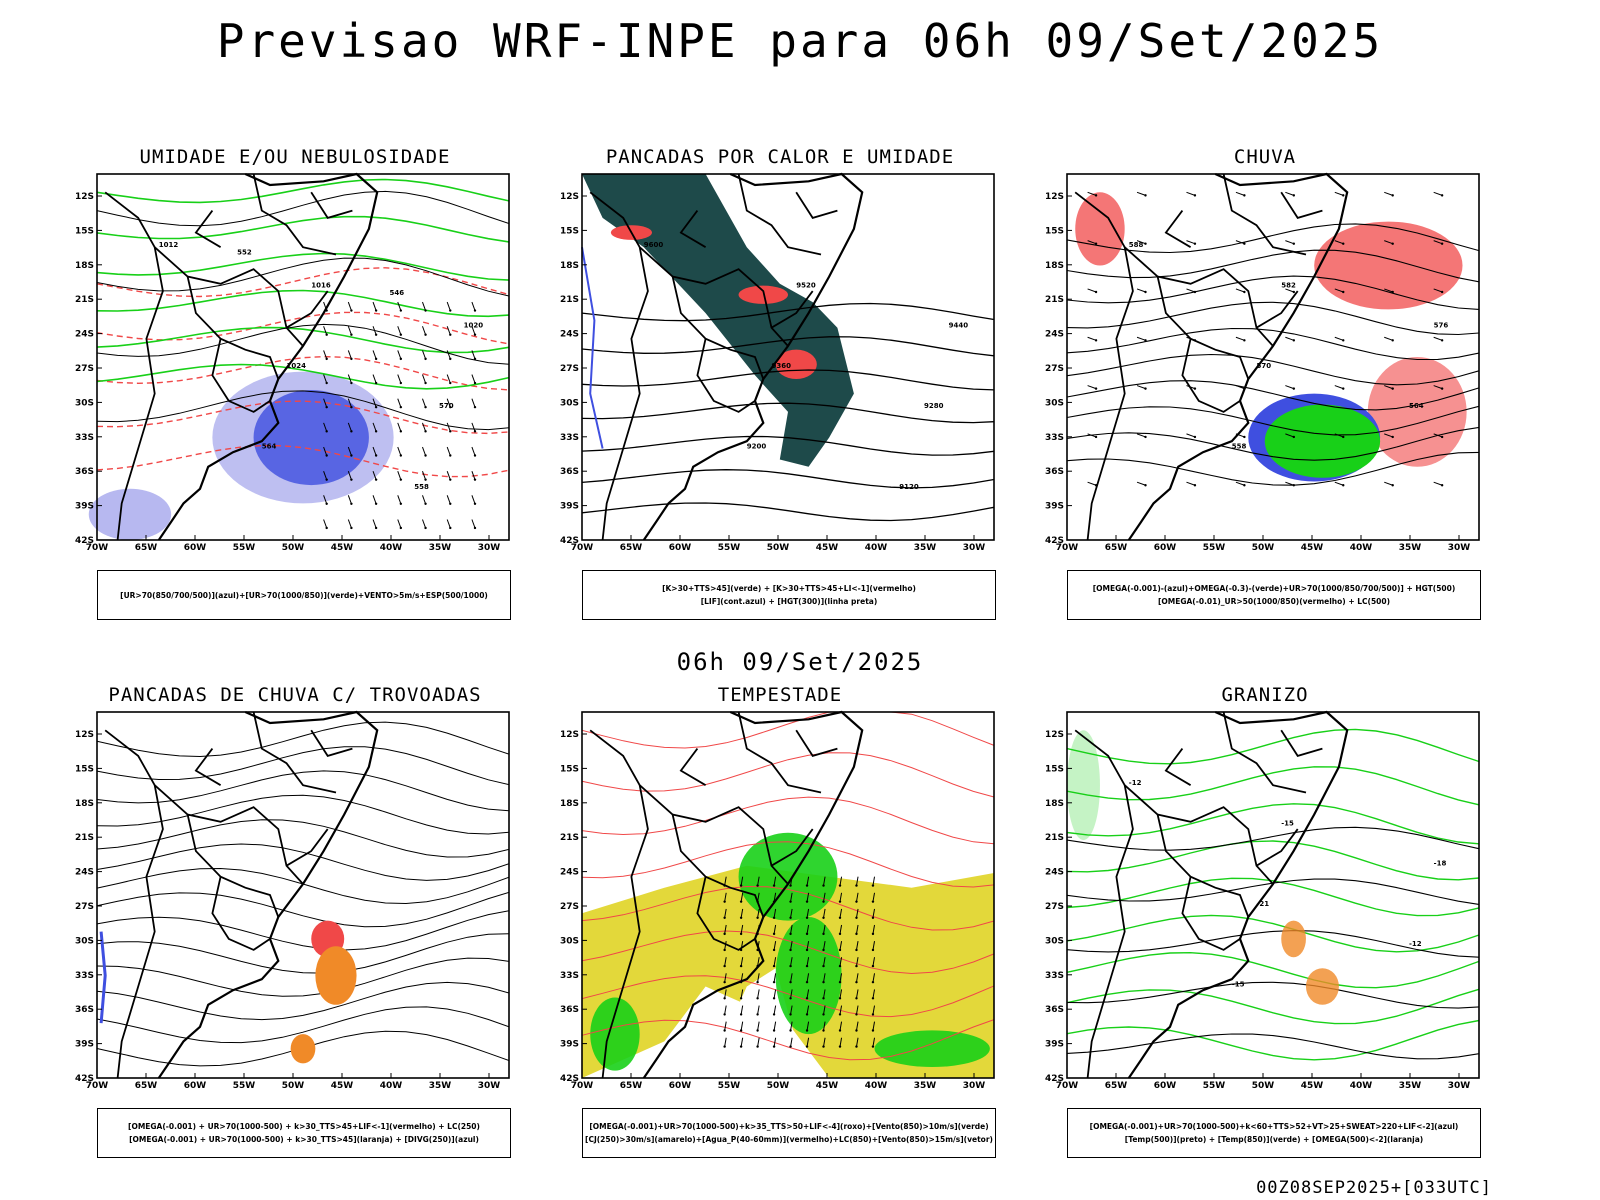  I want to click on height-contour, so click(1273, 420).